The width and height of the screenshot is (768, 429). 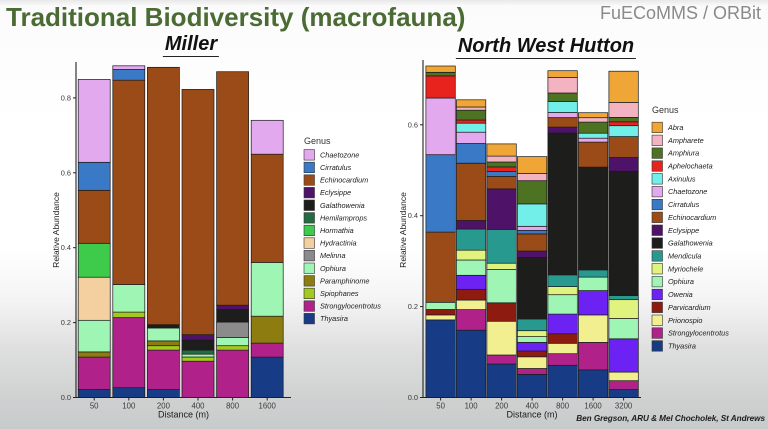 What do you see at coordinates (624, 406) in the screenshot?
I see `svg-text: 3200` at bounding box center [624, 406].